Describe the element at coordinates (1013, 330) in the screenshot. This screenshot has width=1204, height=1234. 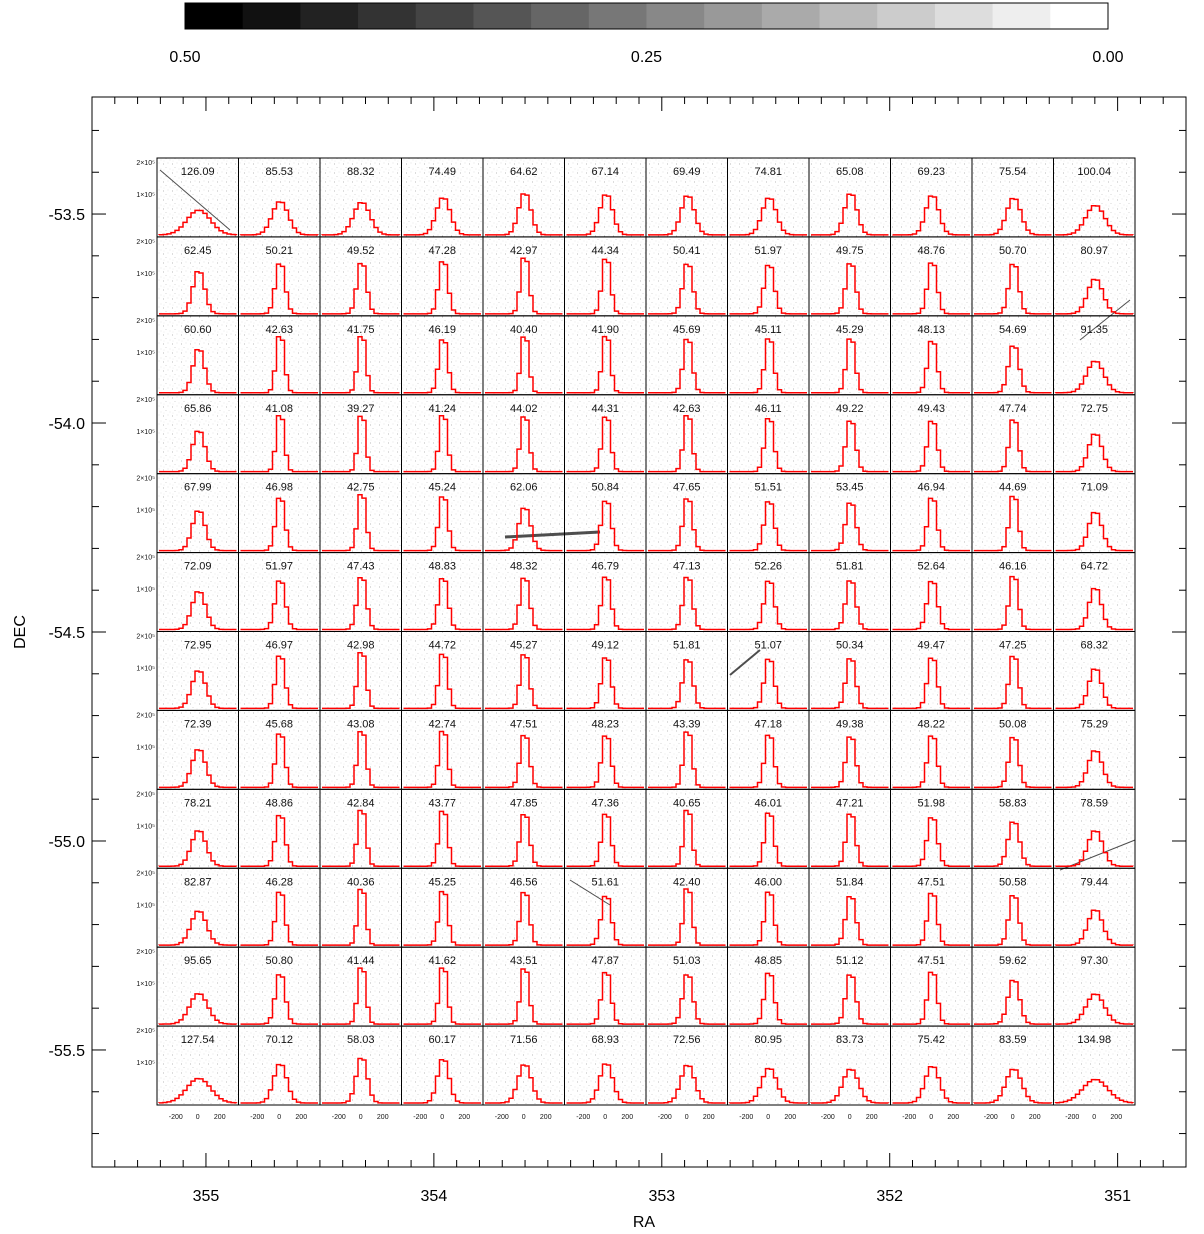
I see `panel-value-label: 54.69` at that location.